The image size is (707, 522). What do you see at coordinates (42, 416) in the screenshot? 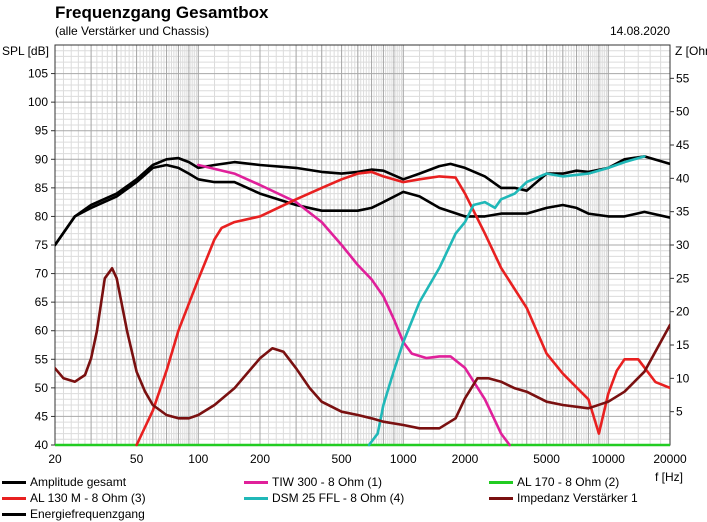
I see `y-tick-label: 45` at bounding box center [42, 416].